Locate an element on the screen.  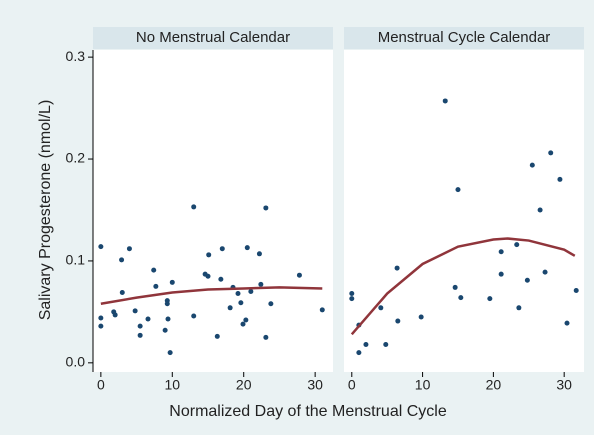
y-axis-label: Salivary Progesterone (nmol/L) is located at coordinates (45, 210).